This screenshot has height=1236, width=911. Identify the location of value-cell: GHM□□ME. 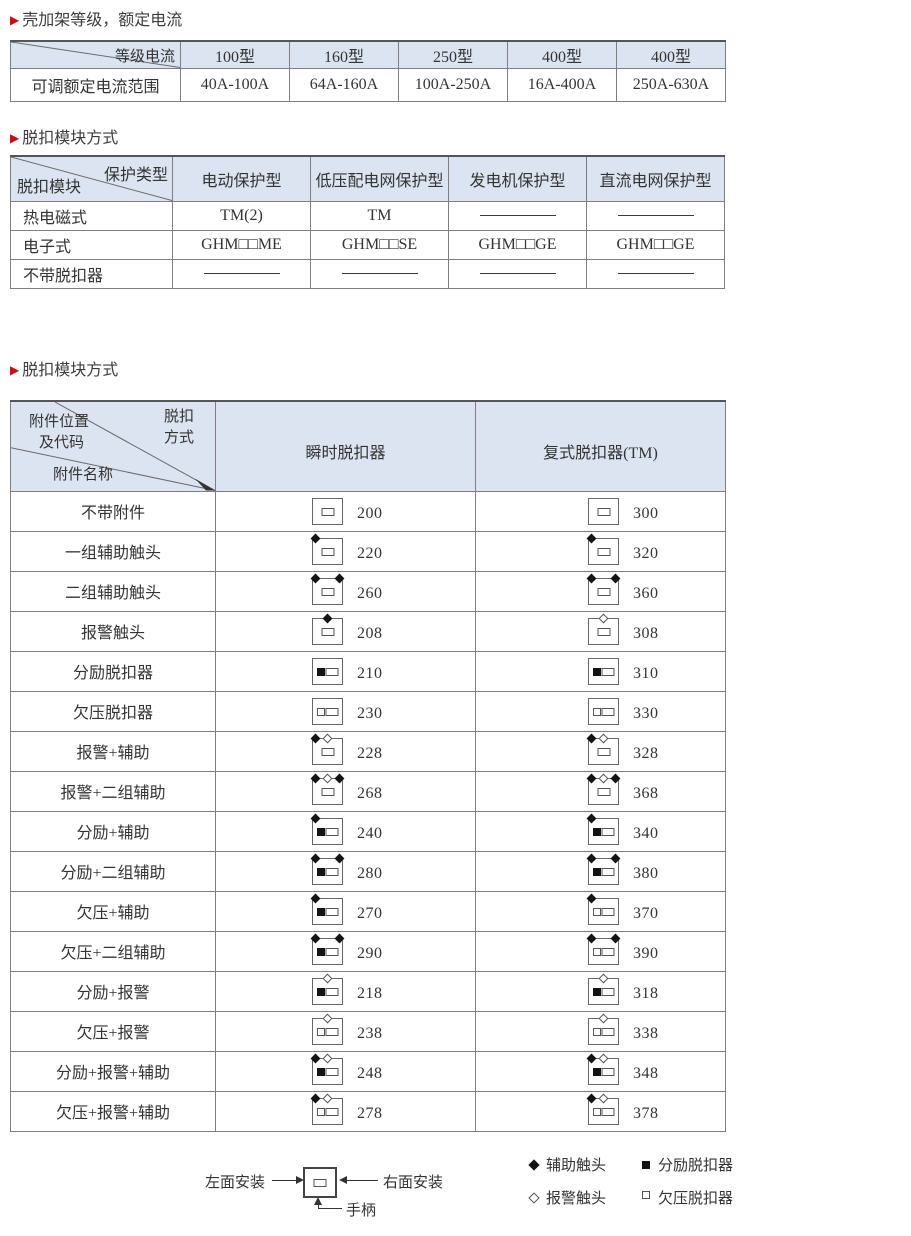
(241, 244).